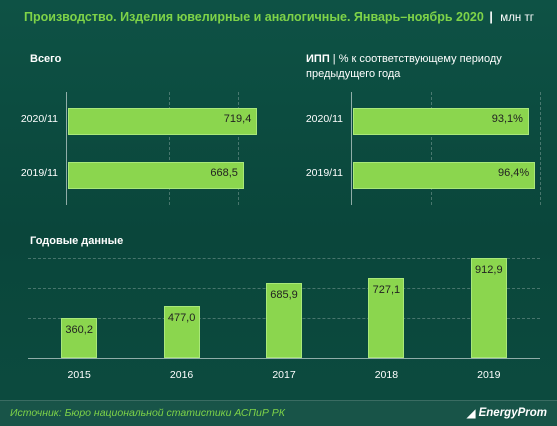 The height and width of the screenshot is (426, 557). I want to click on data-label: 477,0, so click(181, 317).